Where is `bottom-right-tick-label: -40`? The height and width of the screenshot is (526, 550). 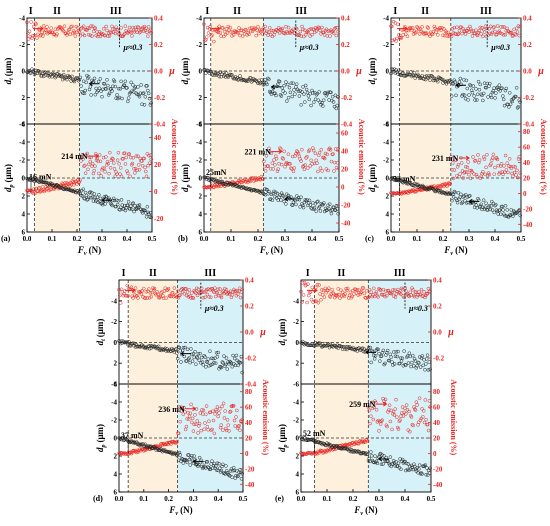
bottom-right-tick-label: -40 is located at coordinates (528, 225).